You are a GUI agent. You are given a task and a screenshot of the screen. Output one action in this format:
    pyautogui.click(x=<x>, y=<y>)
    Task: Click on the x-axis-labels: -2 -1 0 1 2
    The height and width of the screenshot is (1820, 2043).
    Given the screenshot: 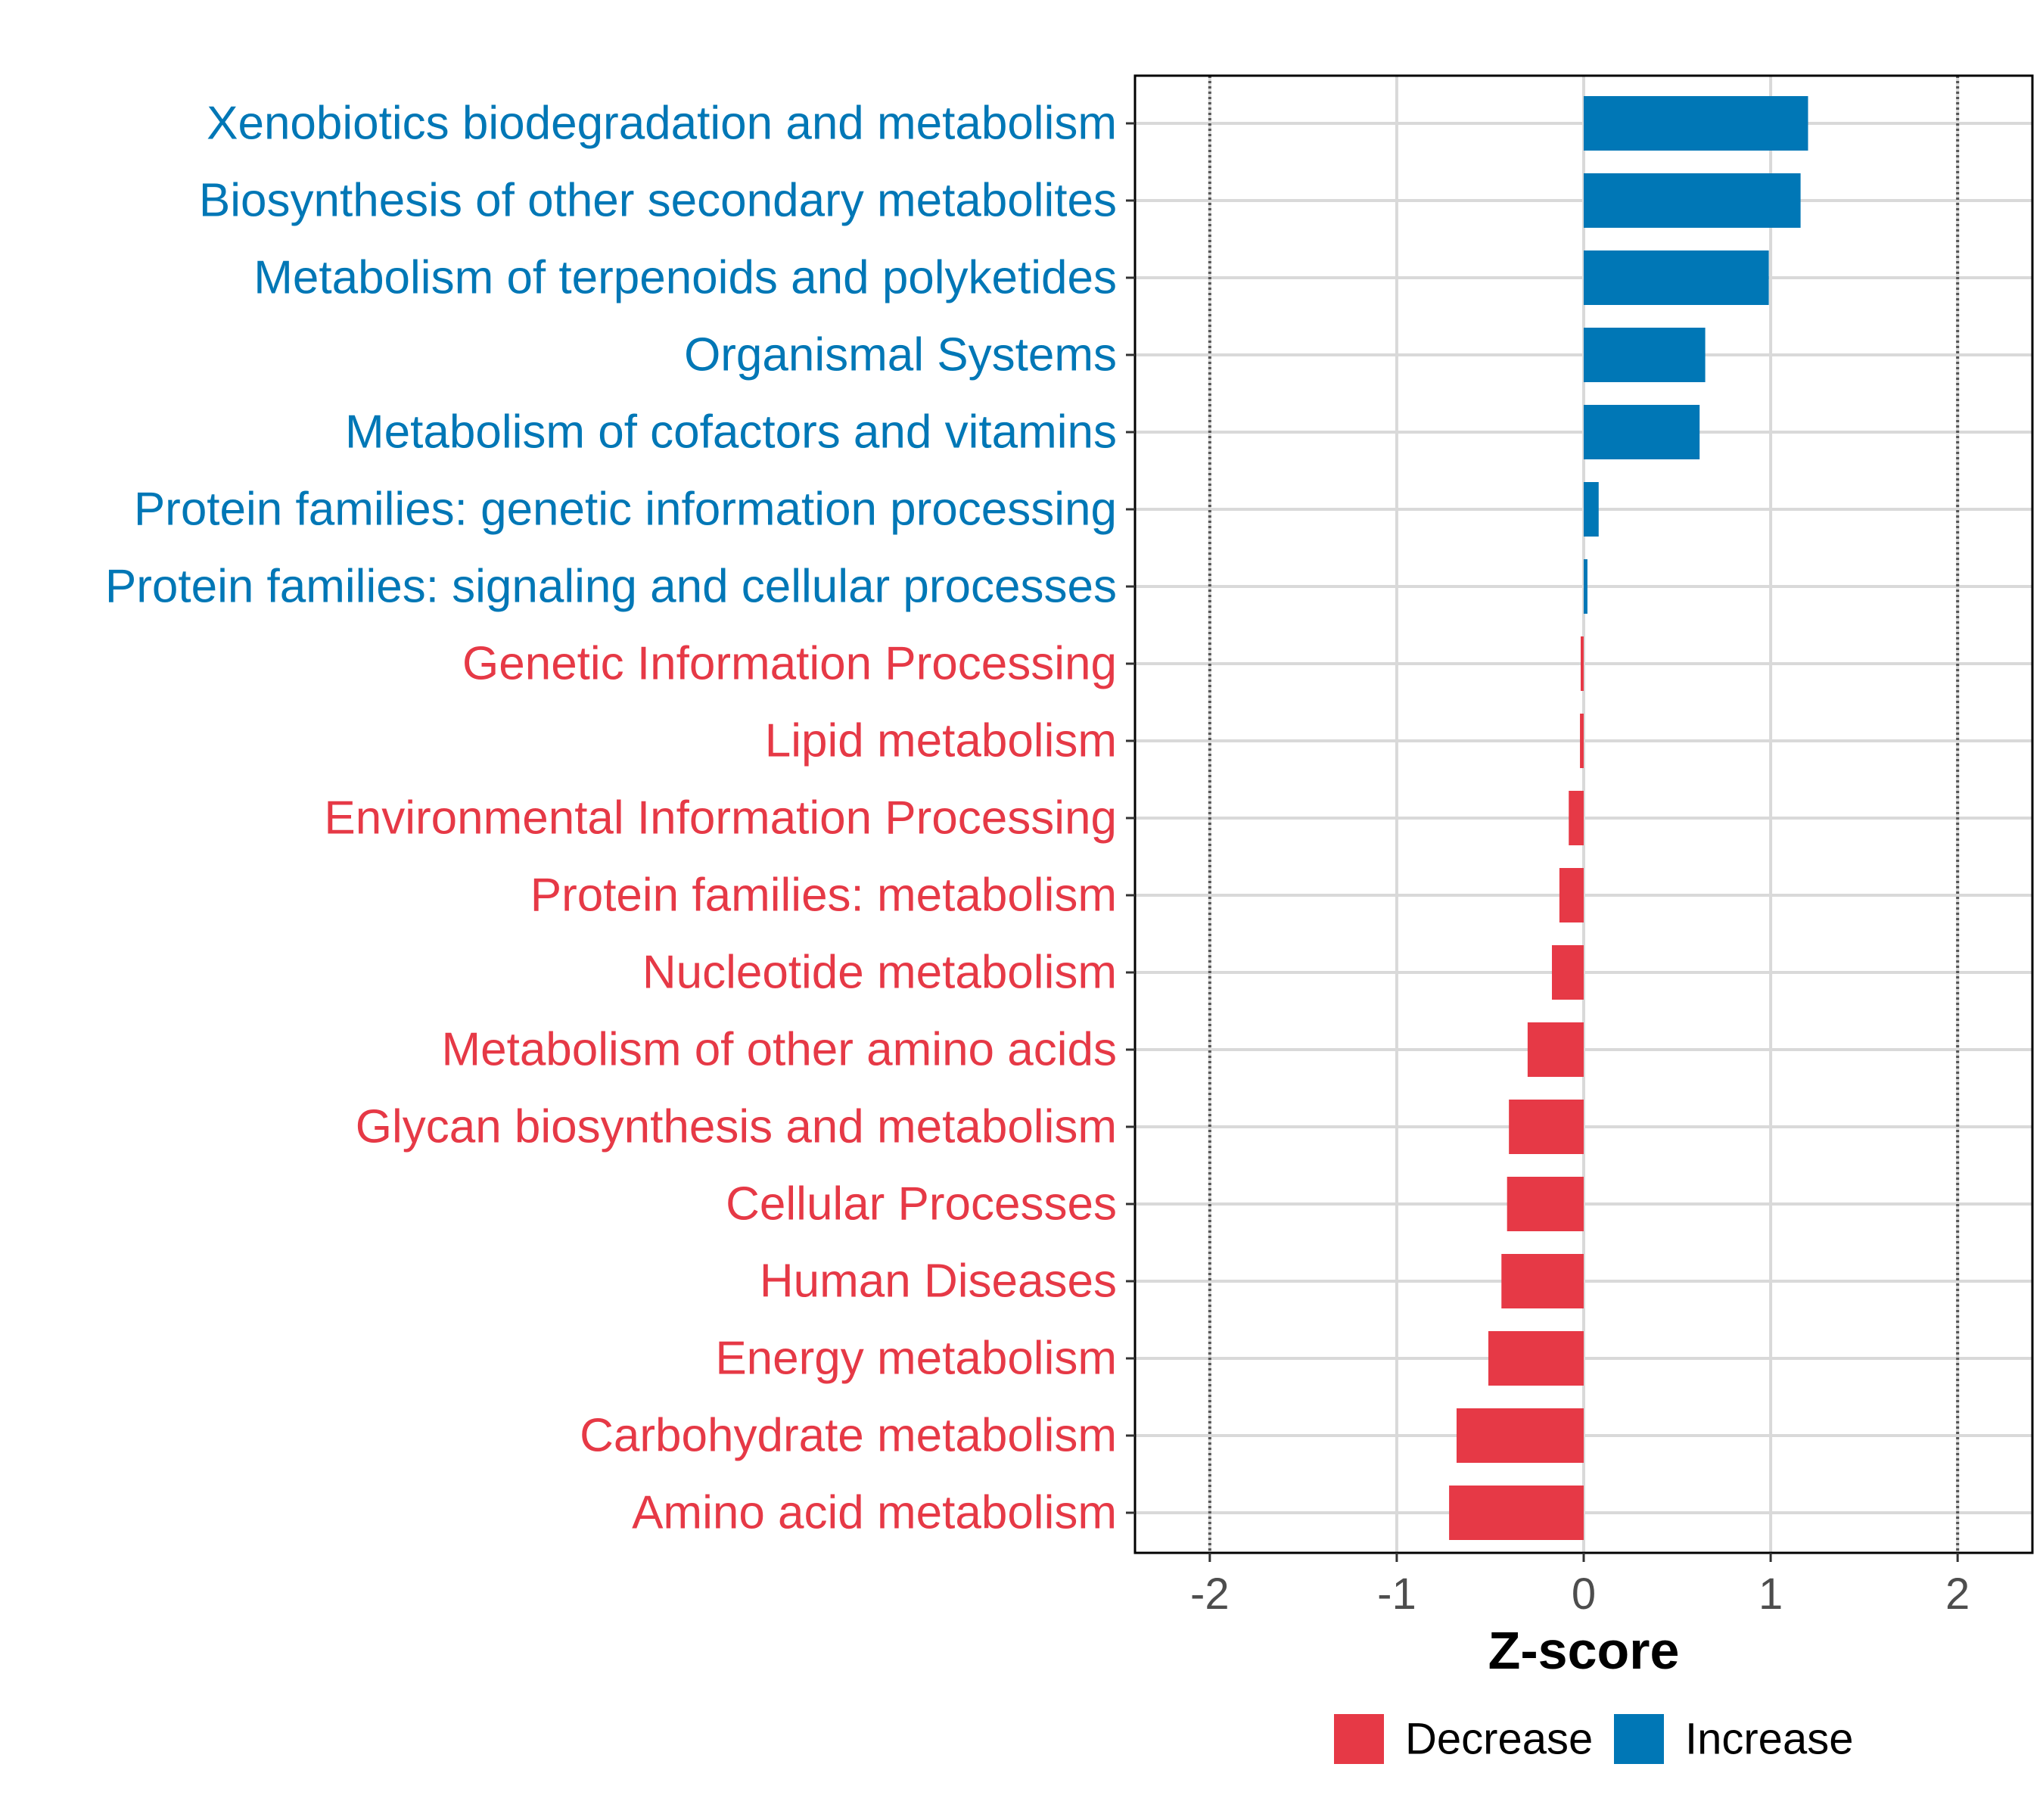 What is the action you would take?
    pyautogui.click(x=1580, y=1594)
    